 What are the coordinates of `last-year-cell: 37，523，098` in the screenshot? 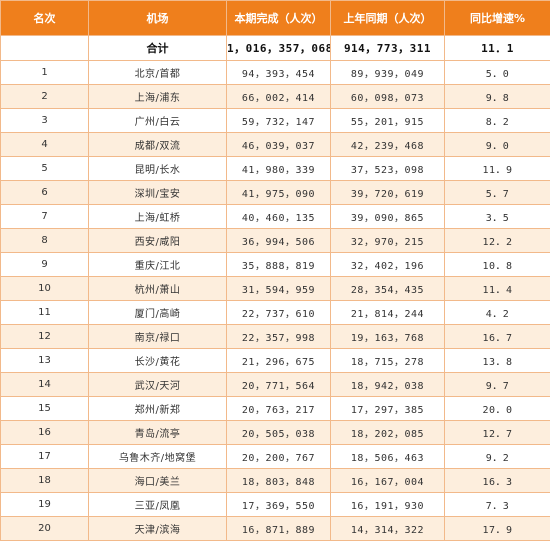 It's located at (388, 169).